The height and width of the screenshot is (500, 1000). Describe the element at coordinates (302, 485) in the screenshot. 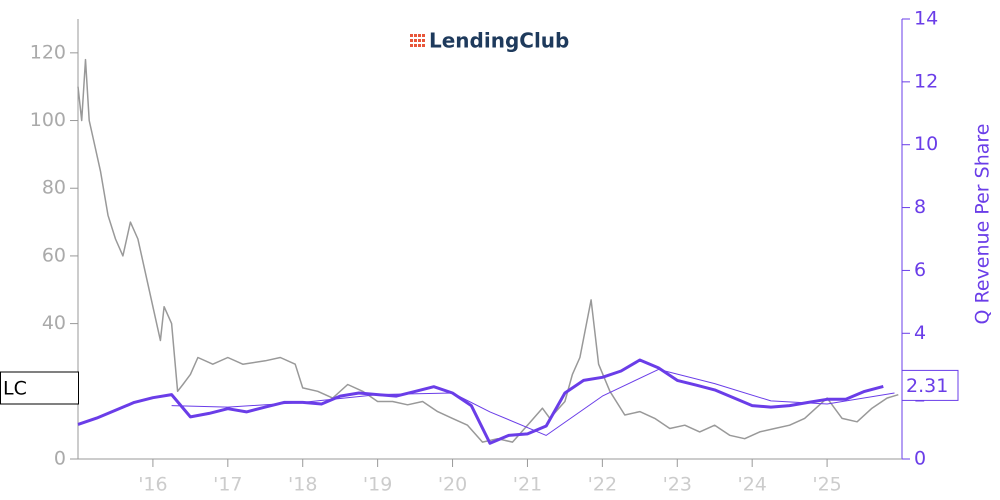

I see `x-tick-label: '18` at that location.